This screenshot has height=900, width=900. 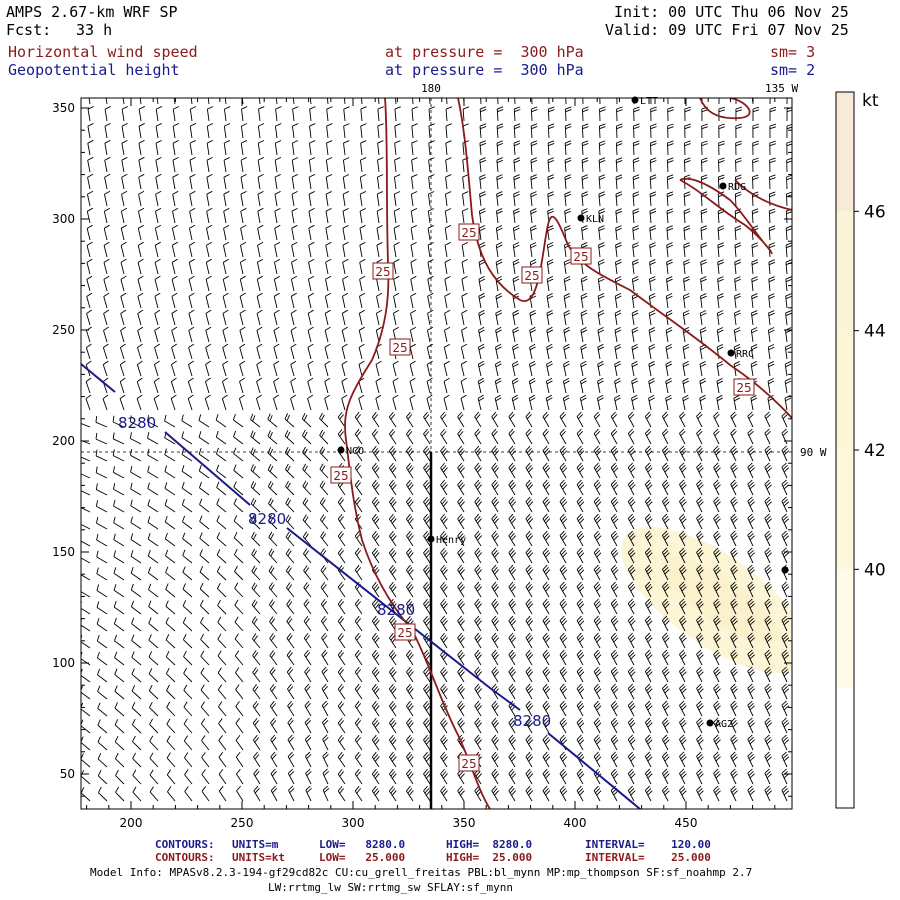 What do you see at coordinates (731, 353) in the screenshot?
I see `station-marker` at bounding box center [731, 353].